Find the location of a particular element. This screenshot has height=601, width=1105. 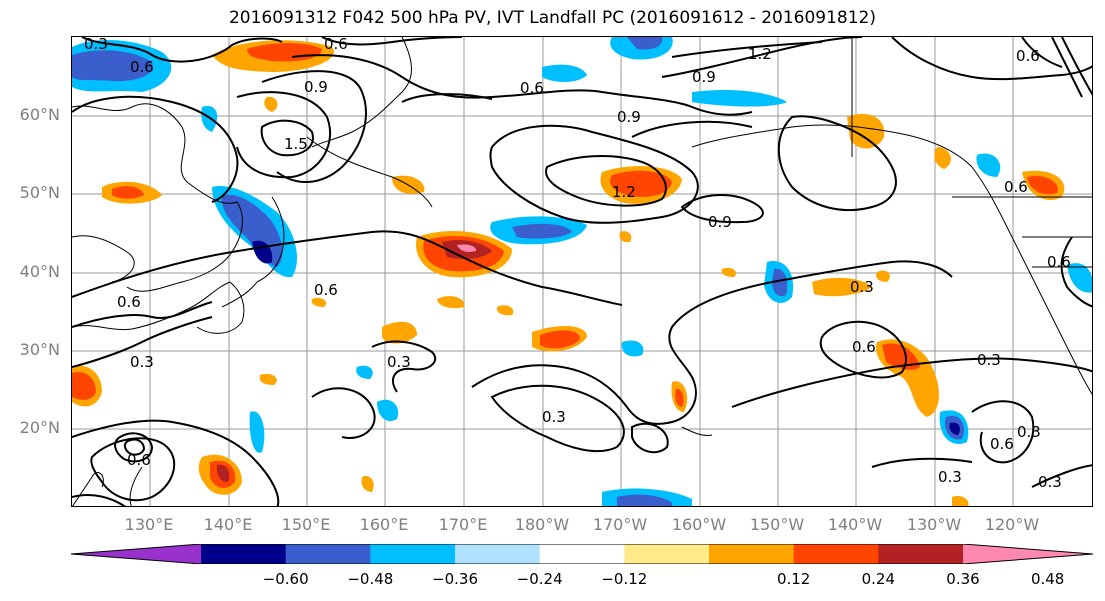

lon-label: 120°W is located at coordinates (1012, 524).